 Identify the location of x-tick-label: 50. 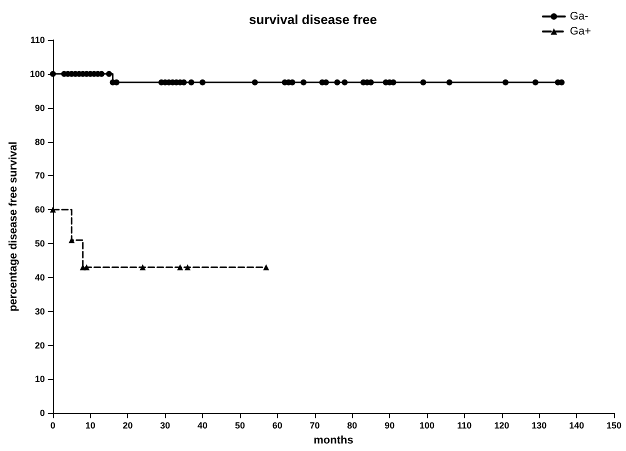
(239, 425).